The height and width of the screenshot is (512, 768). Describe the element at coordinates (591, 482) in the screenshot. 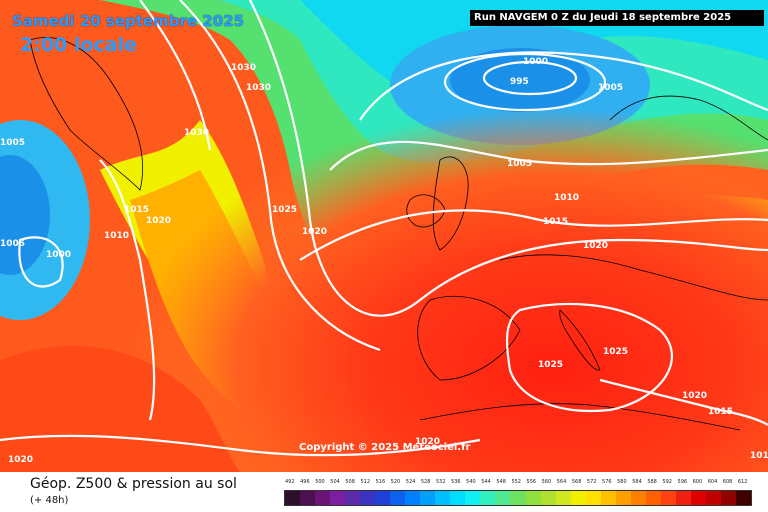

I see `scale-value: 572` at that location.